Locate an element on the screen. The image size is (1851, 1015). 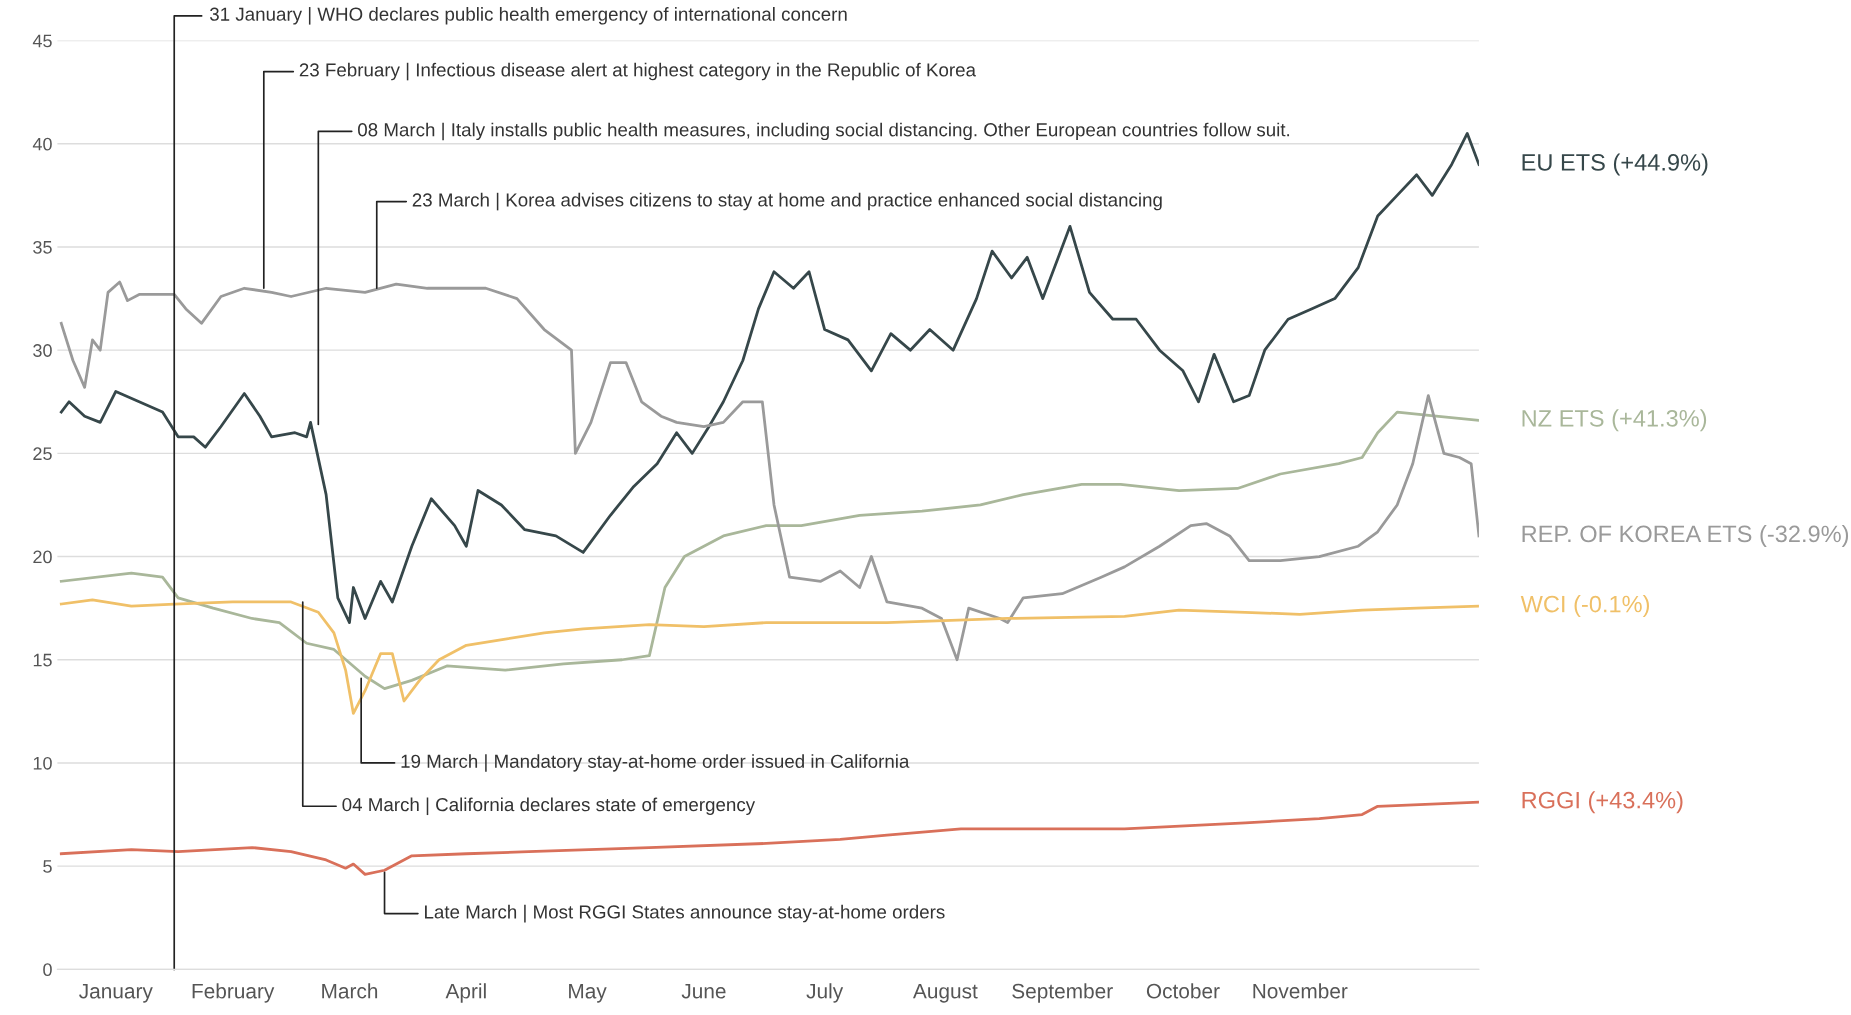
x-tick-label: January is located at coordinates (116, 993).